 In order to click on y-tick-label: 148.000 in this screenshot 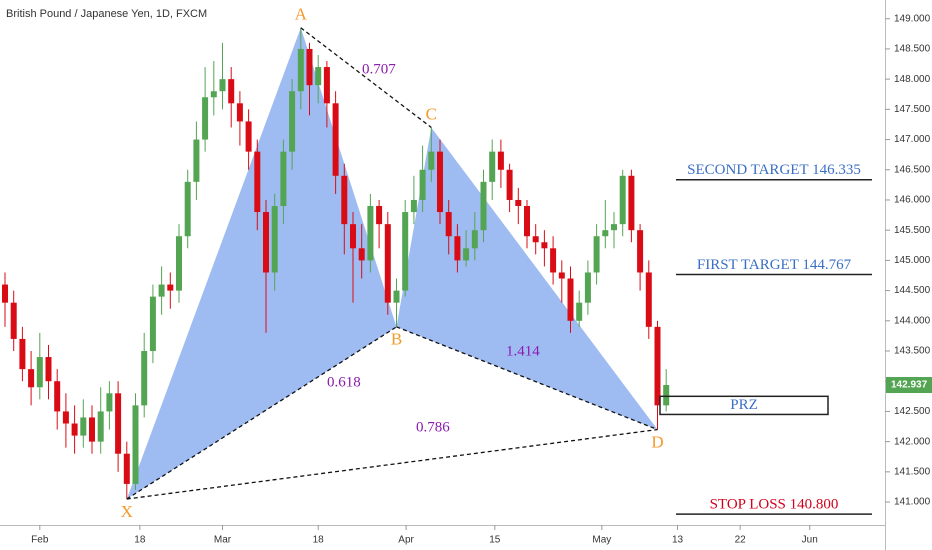, I will do `click(912, 79)`.